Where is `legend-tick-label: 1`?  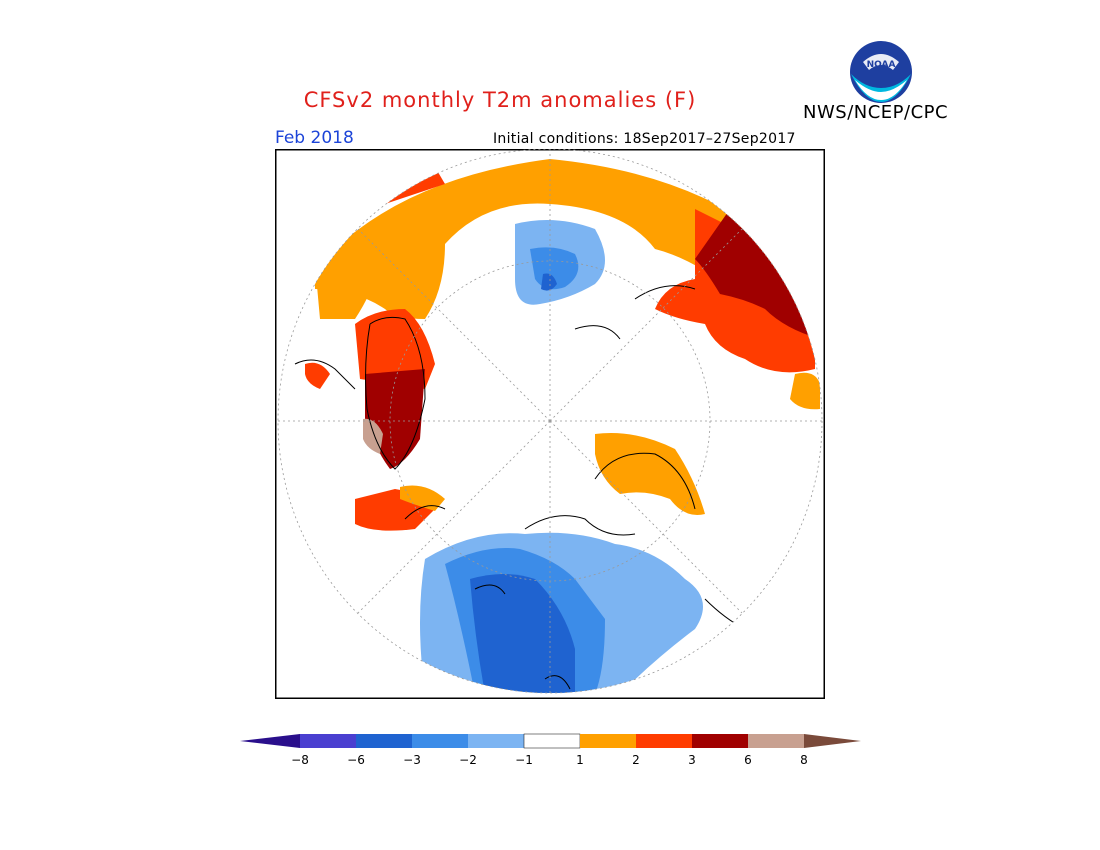 legend-tick-label: 1 is located at coordinates (580, 760).